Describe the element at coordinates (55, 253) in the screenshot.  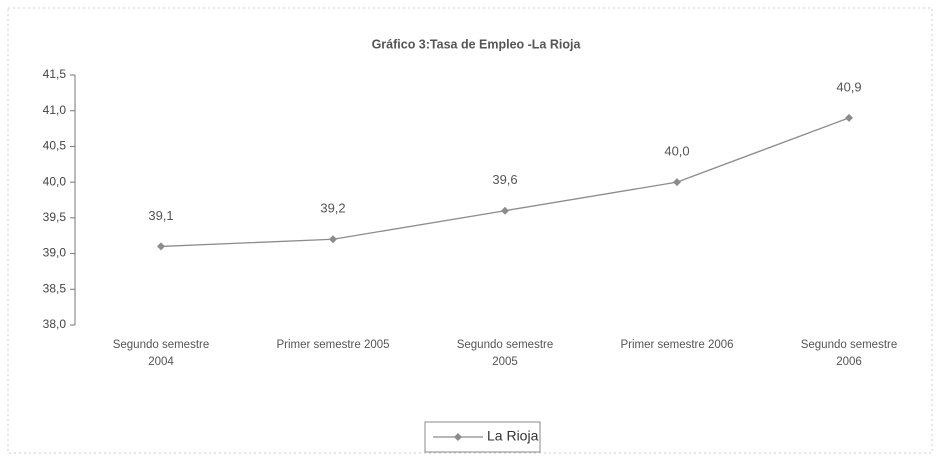
I see `y-tick-label: 39,0` at that location.